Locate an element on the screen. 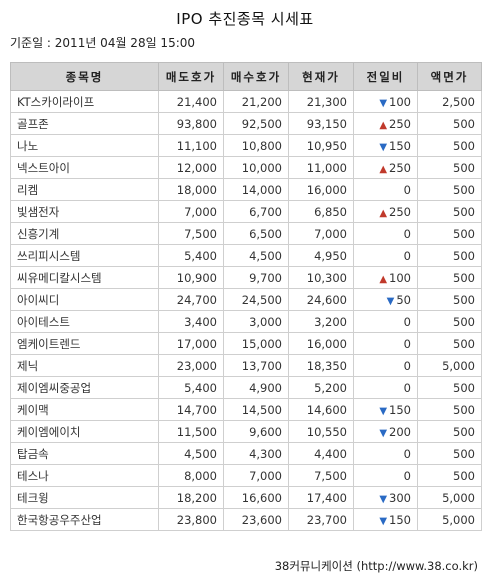 The image size is (490, 585). table-header-row: 종목명 매도호가 매수호가 현재가 전일비 액면가 is located at coordinates (246, 76).